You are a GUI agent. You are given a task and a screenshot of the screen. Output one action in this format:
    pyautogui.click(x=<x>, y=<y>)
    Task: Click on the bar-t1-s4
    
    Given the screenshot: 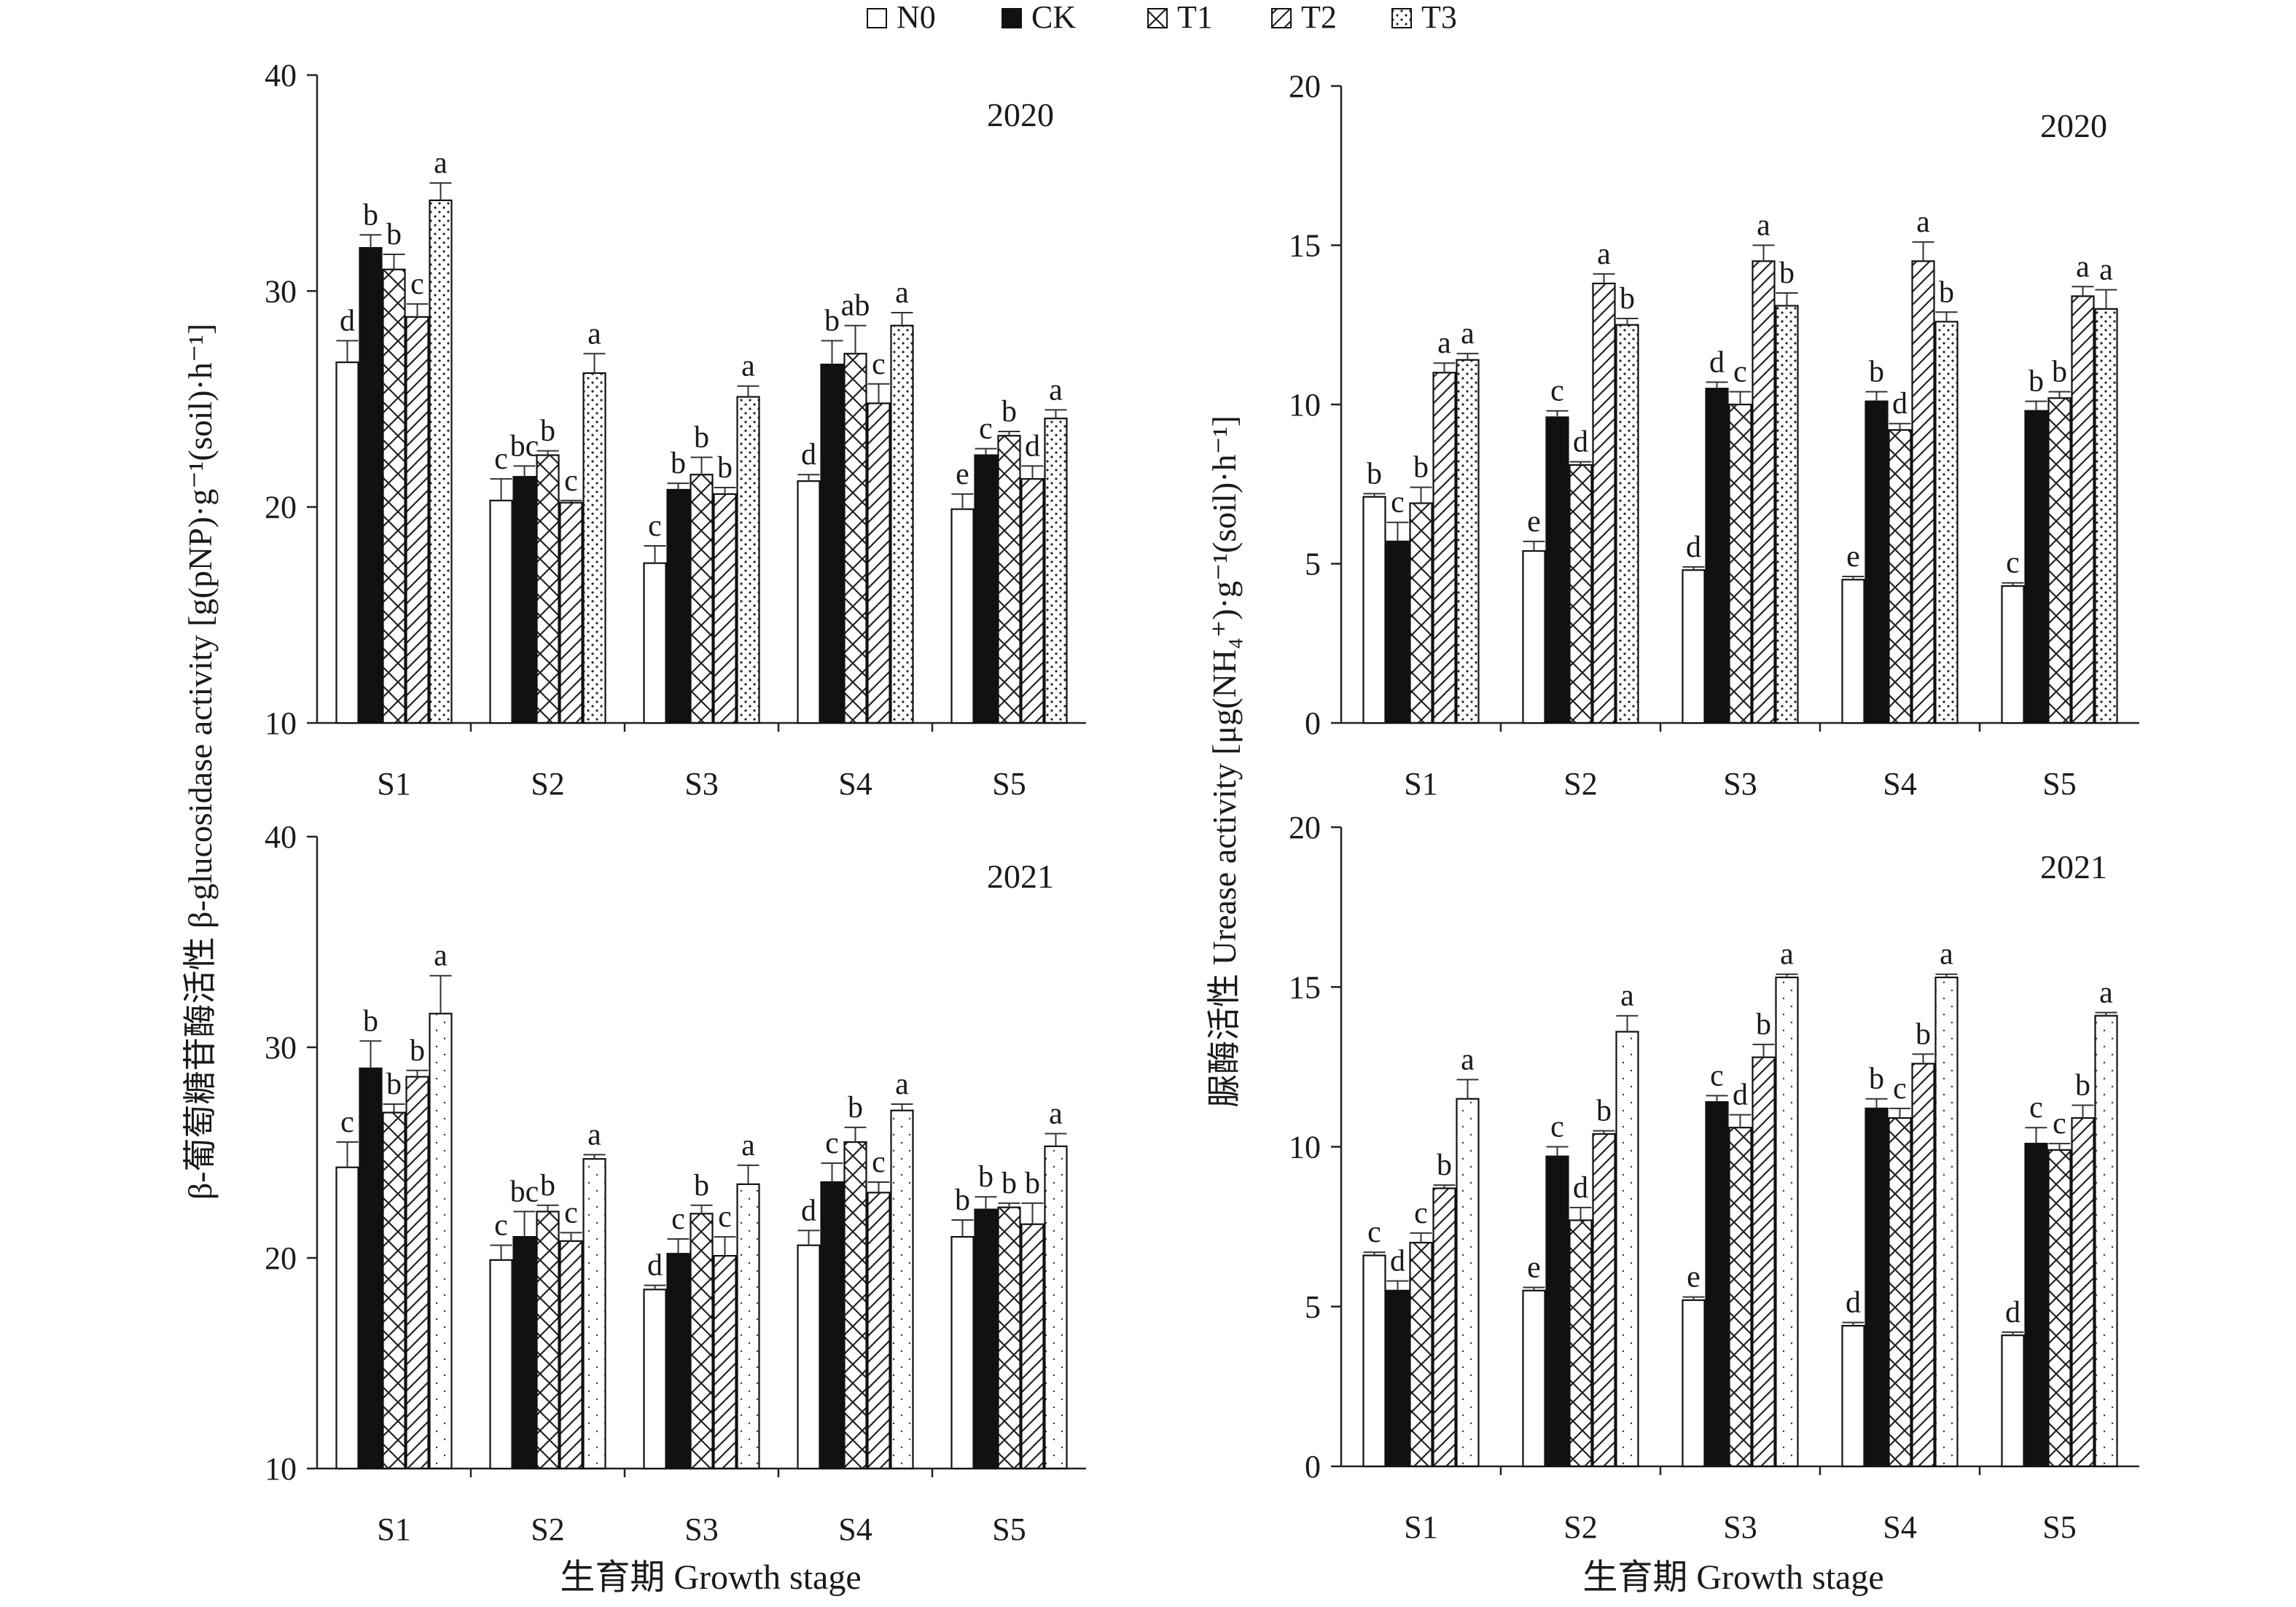 What is the action you would take?
    pyautogui.click(x=855, y=538)
    